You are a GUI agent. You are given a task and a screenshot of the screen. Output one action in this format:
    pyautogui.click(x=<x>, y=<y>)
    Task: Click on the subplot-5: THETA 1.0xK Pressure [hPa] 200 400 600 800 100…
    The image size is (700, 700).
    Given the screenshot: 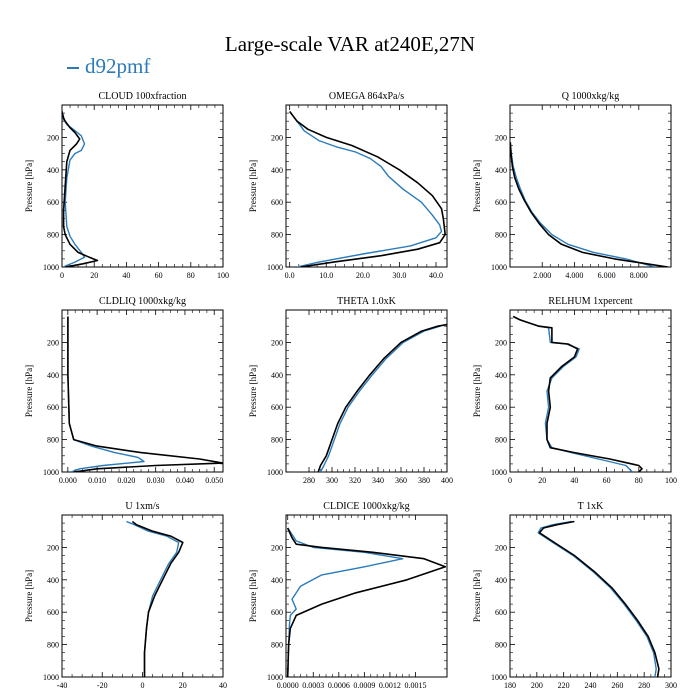 What is the action you would take?
    pyautogui.click(x=350, y=390)
    